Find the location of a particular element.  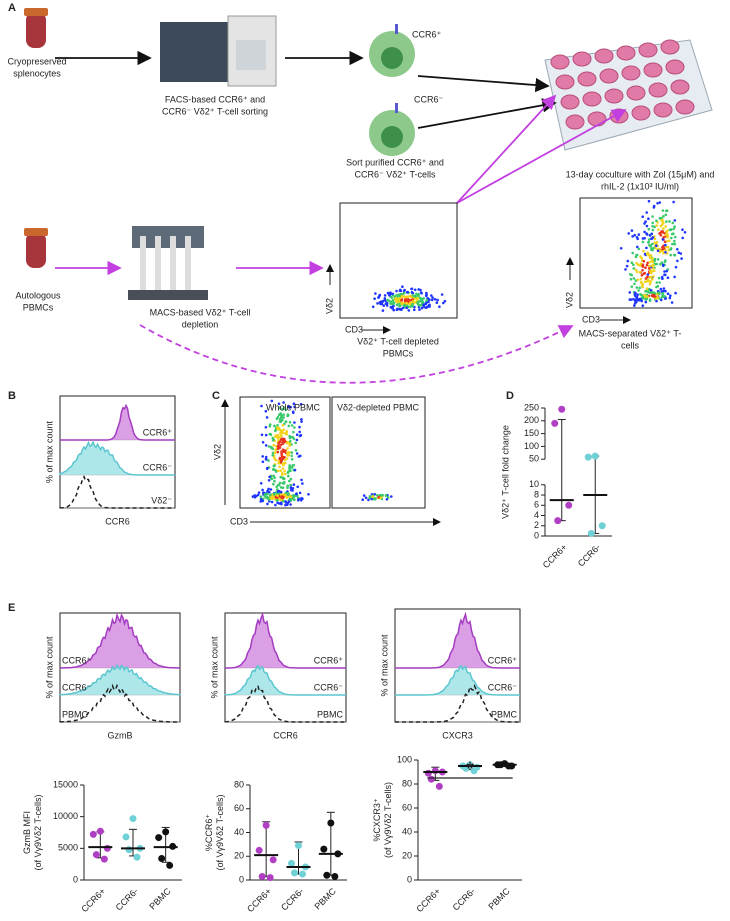

trace-label: CCR6⁺ is located at coordinates (158, 432).